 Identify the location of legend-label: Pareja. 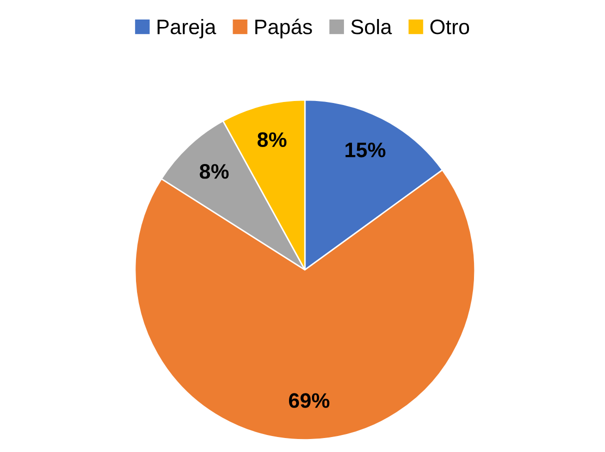
(187, 28).